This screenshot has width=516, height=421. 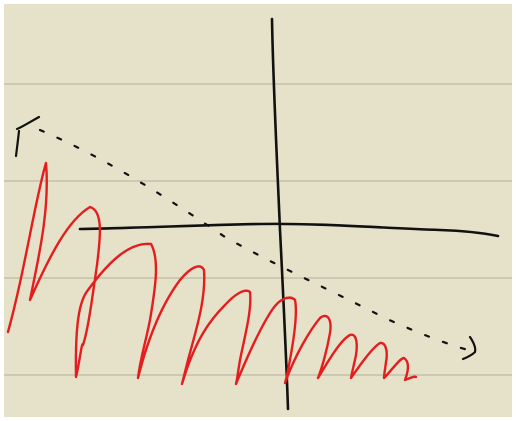 What do you see at coordinates (280, 214) in the screenshot?
I see `vertical-axis` at bounding box center [280, 214].